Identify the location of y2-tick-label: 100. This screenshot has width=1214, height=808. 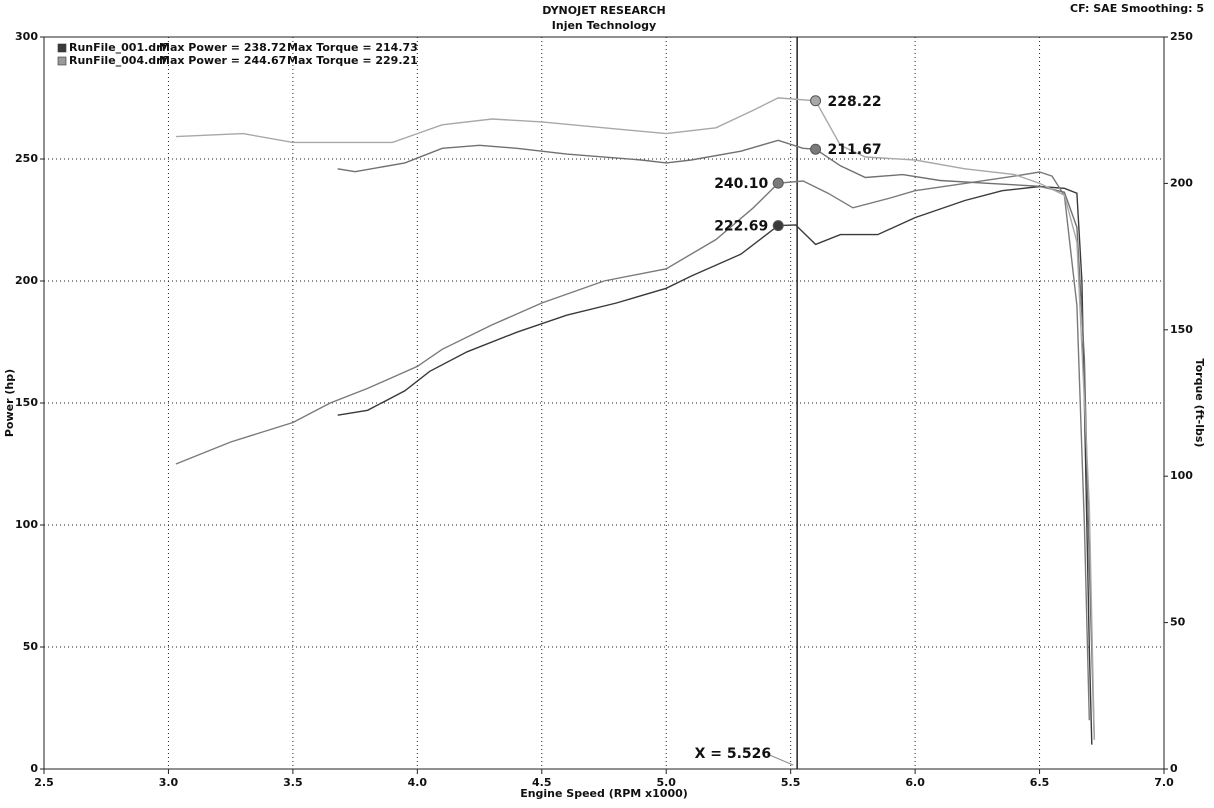
(1181, 475).